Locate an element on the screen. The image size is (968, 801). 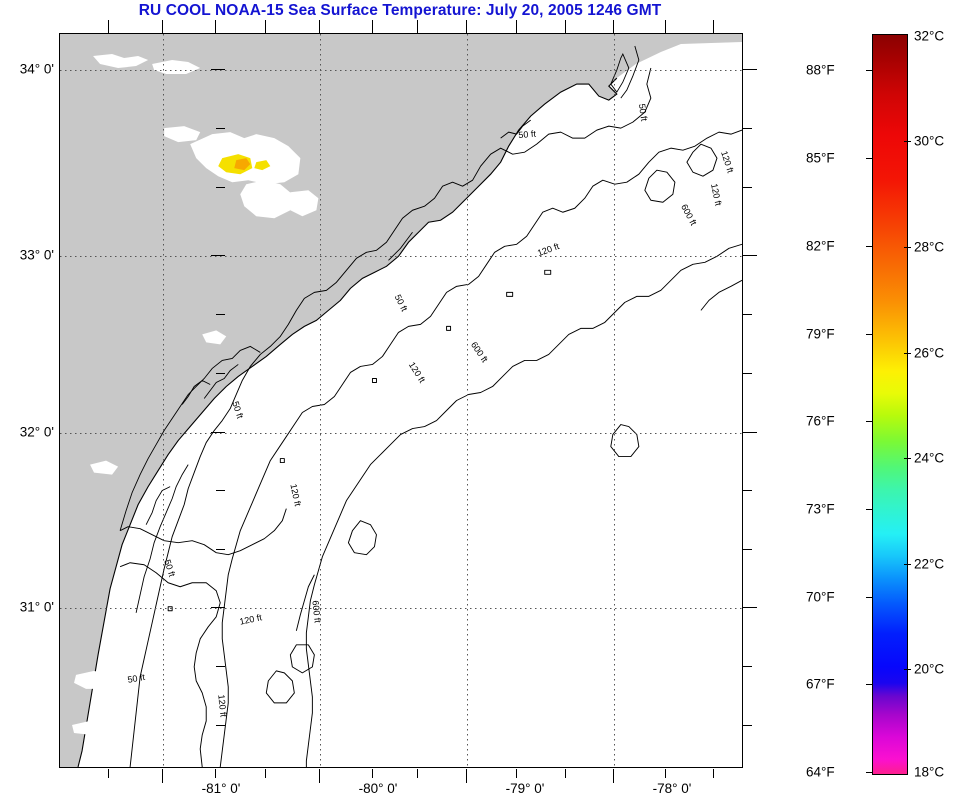
lat-label: 32° 0' is located at coordinates (36, 432).